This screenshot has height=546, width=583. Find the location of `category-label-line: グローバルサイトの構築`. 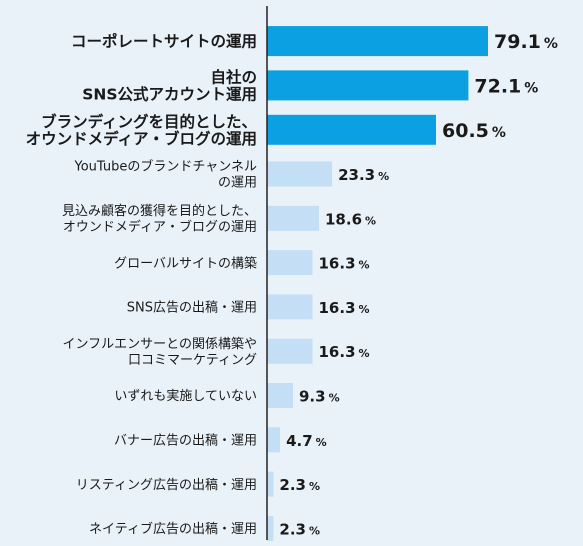

category-label-line: グローバルサイトの構築 is located at coordinates (185, 263).